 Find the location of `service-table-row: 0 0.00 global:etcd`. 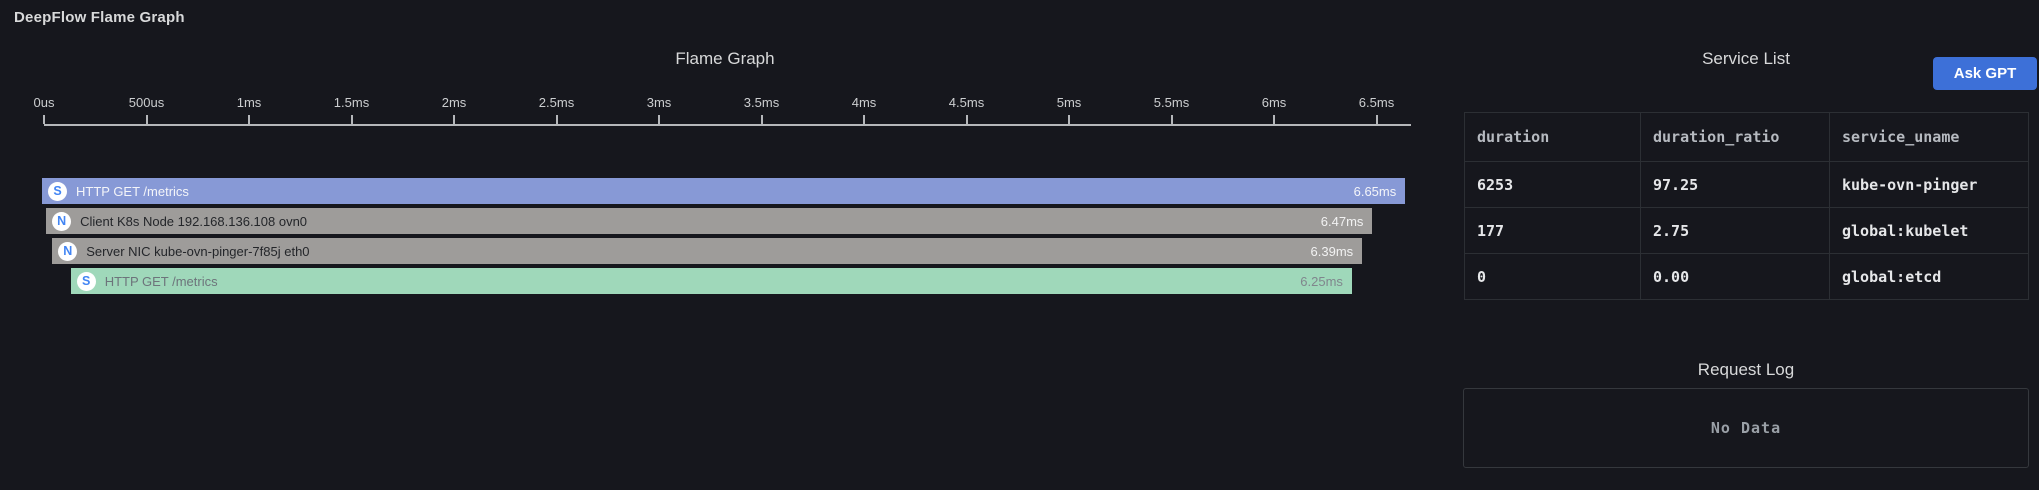

service-table-row: 0 0.00 global:etcd is located at coordinates (1746, 276).